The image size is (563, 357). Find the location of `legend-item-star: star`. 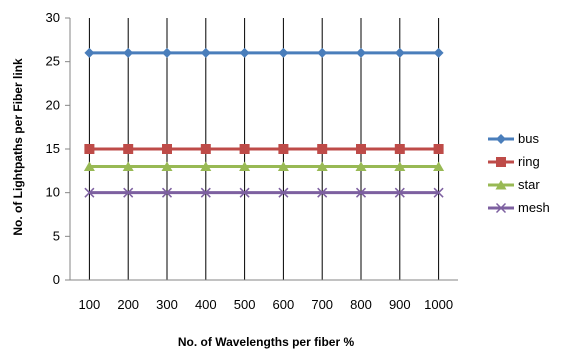

legend-item-star: star is located at coordinates (514, 184).